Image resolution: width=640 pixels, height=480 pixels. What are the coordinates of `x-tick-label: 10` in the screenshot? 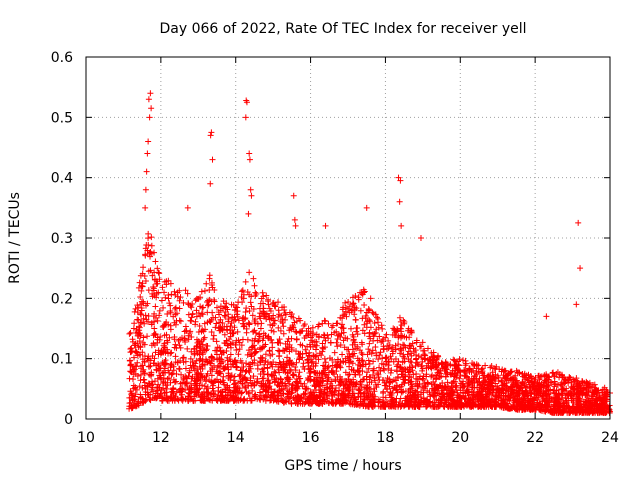 It's located at (86, 438).